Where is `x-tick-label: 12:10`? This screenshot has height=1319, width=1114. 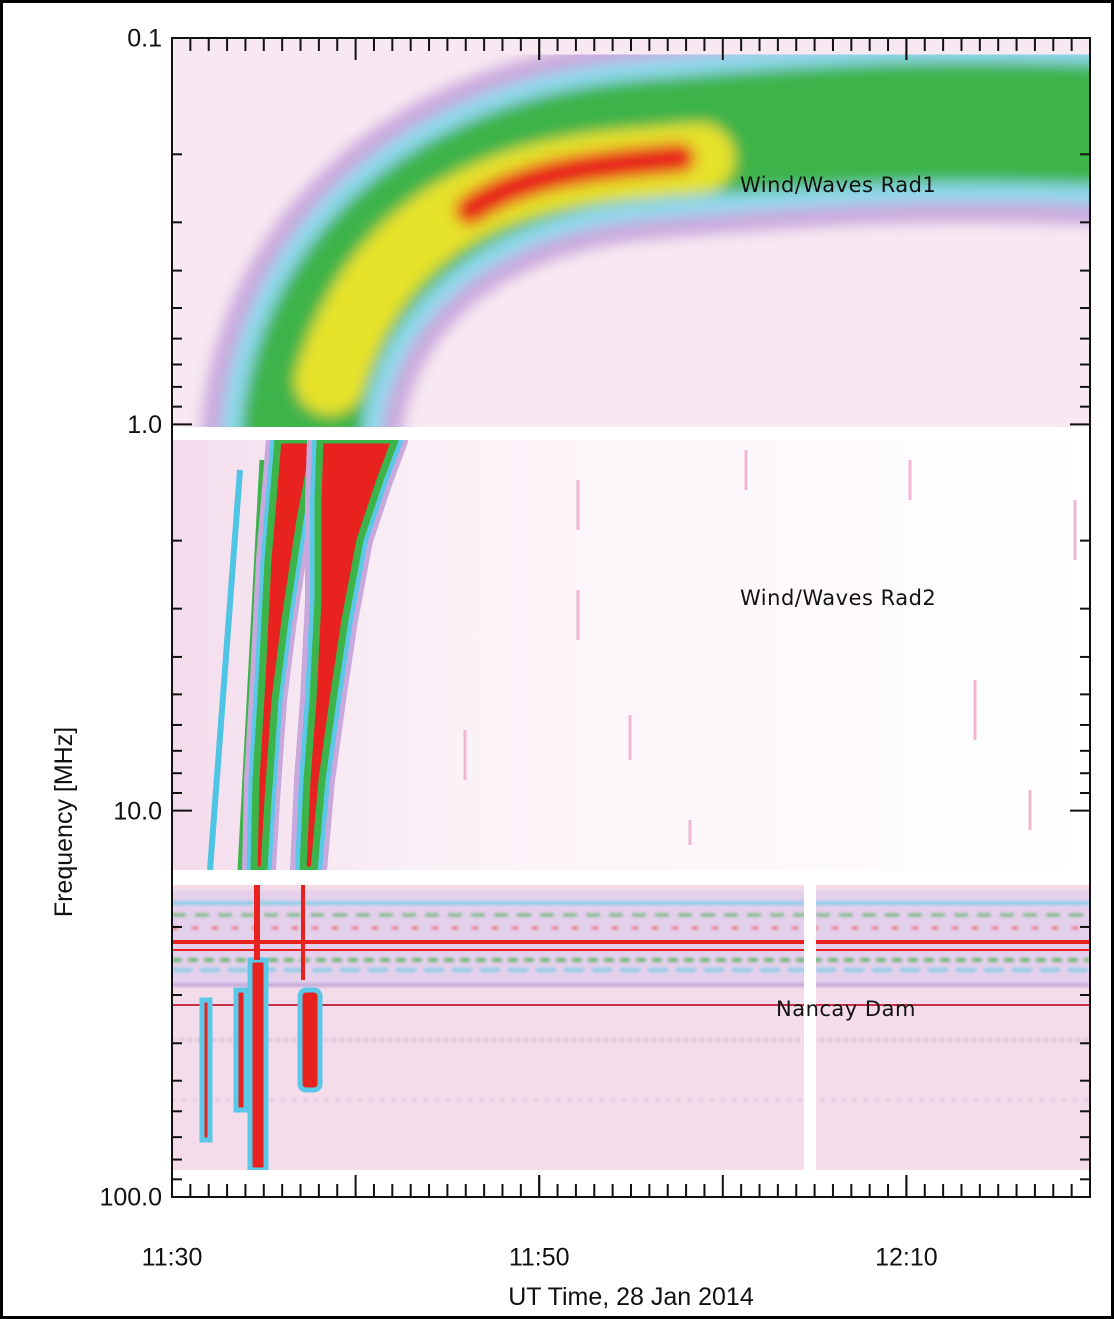
x-tick-label: 12:10 is located at coordinates (906, 1258).